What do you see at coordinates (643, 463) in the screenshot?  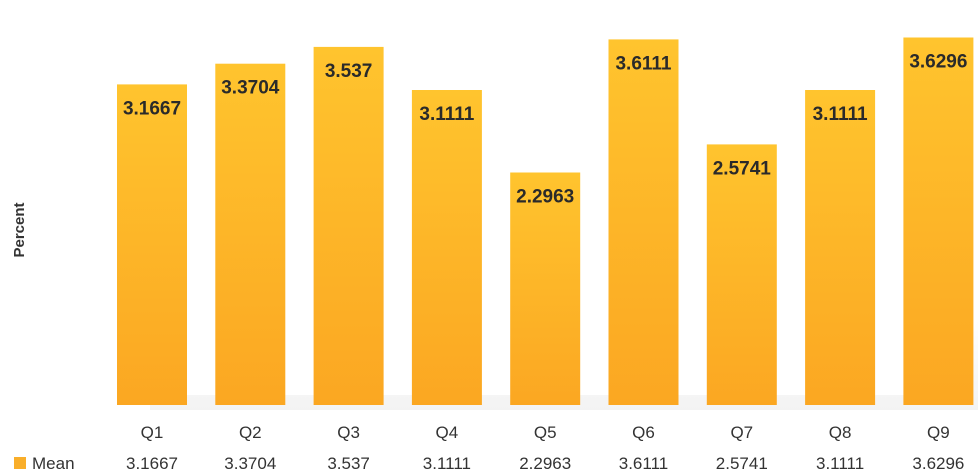 I see `data-table-value-q6: 3.6111` at bounding box center [643, 463].